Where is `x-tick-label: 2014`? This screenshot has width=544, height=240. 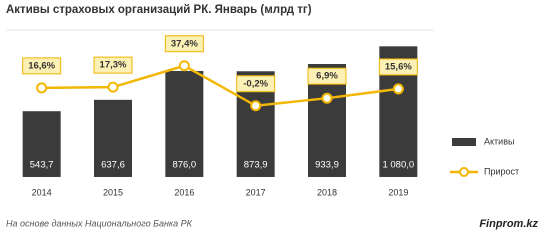
x-tick-label: 2014 is located at coordinates (42, 192).